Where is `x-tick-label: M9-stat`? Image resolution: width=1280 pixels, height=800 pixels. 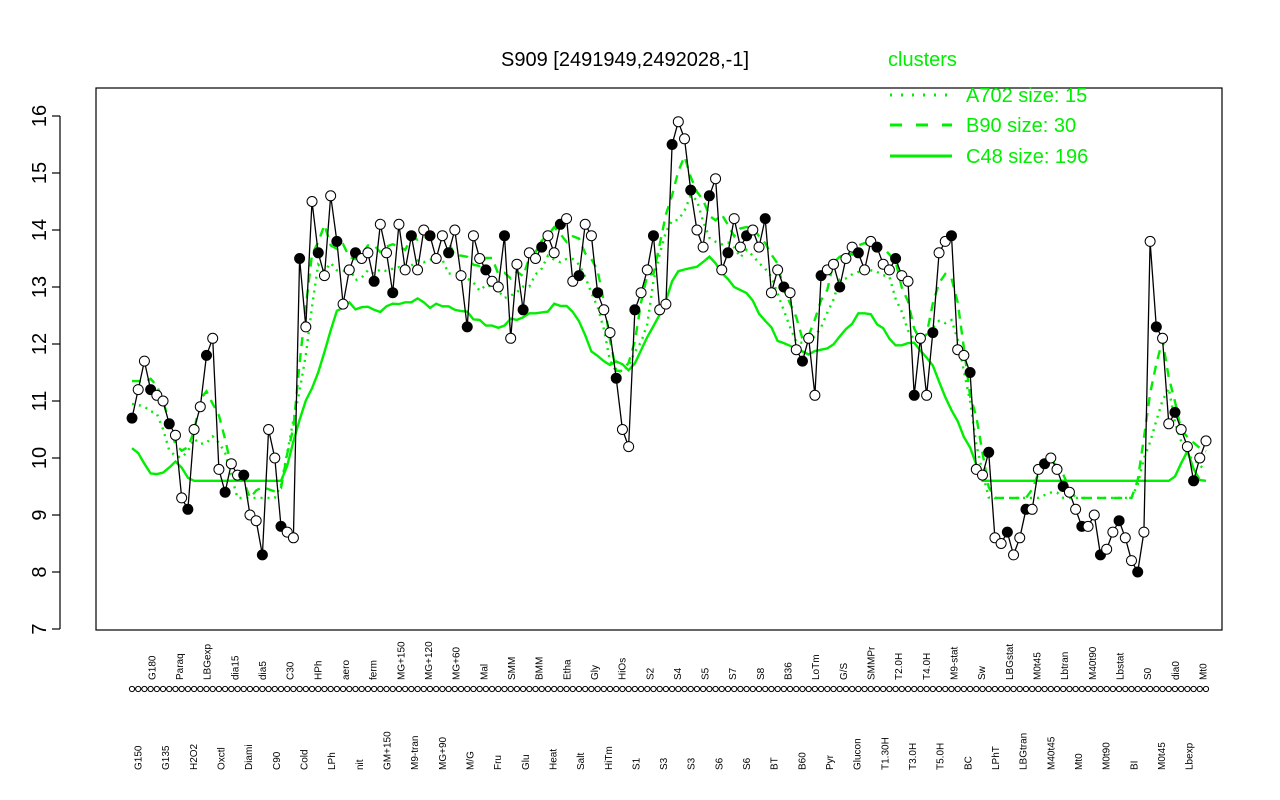
x-tick-label: M9-stat is located at coordinates (955, 663).